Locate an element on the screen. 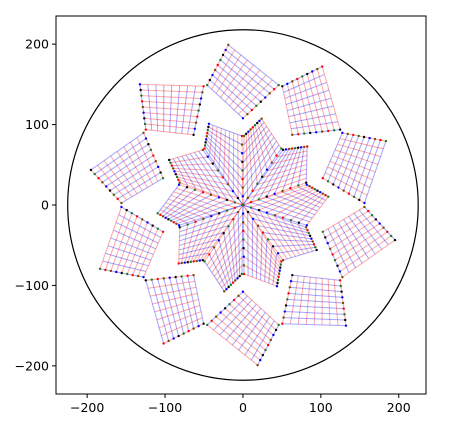 Image resolution: width=453 pixels, height=428 pixels. x-tick-label: −100 is located at coordinates (165, 407).